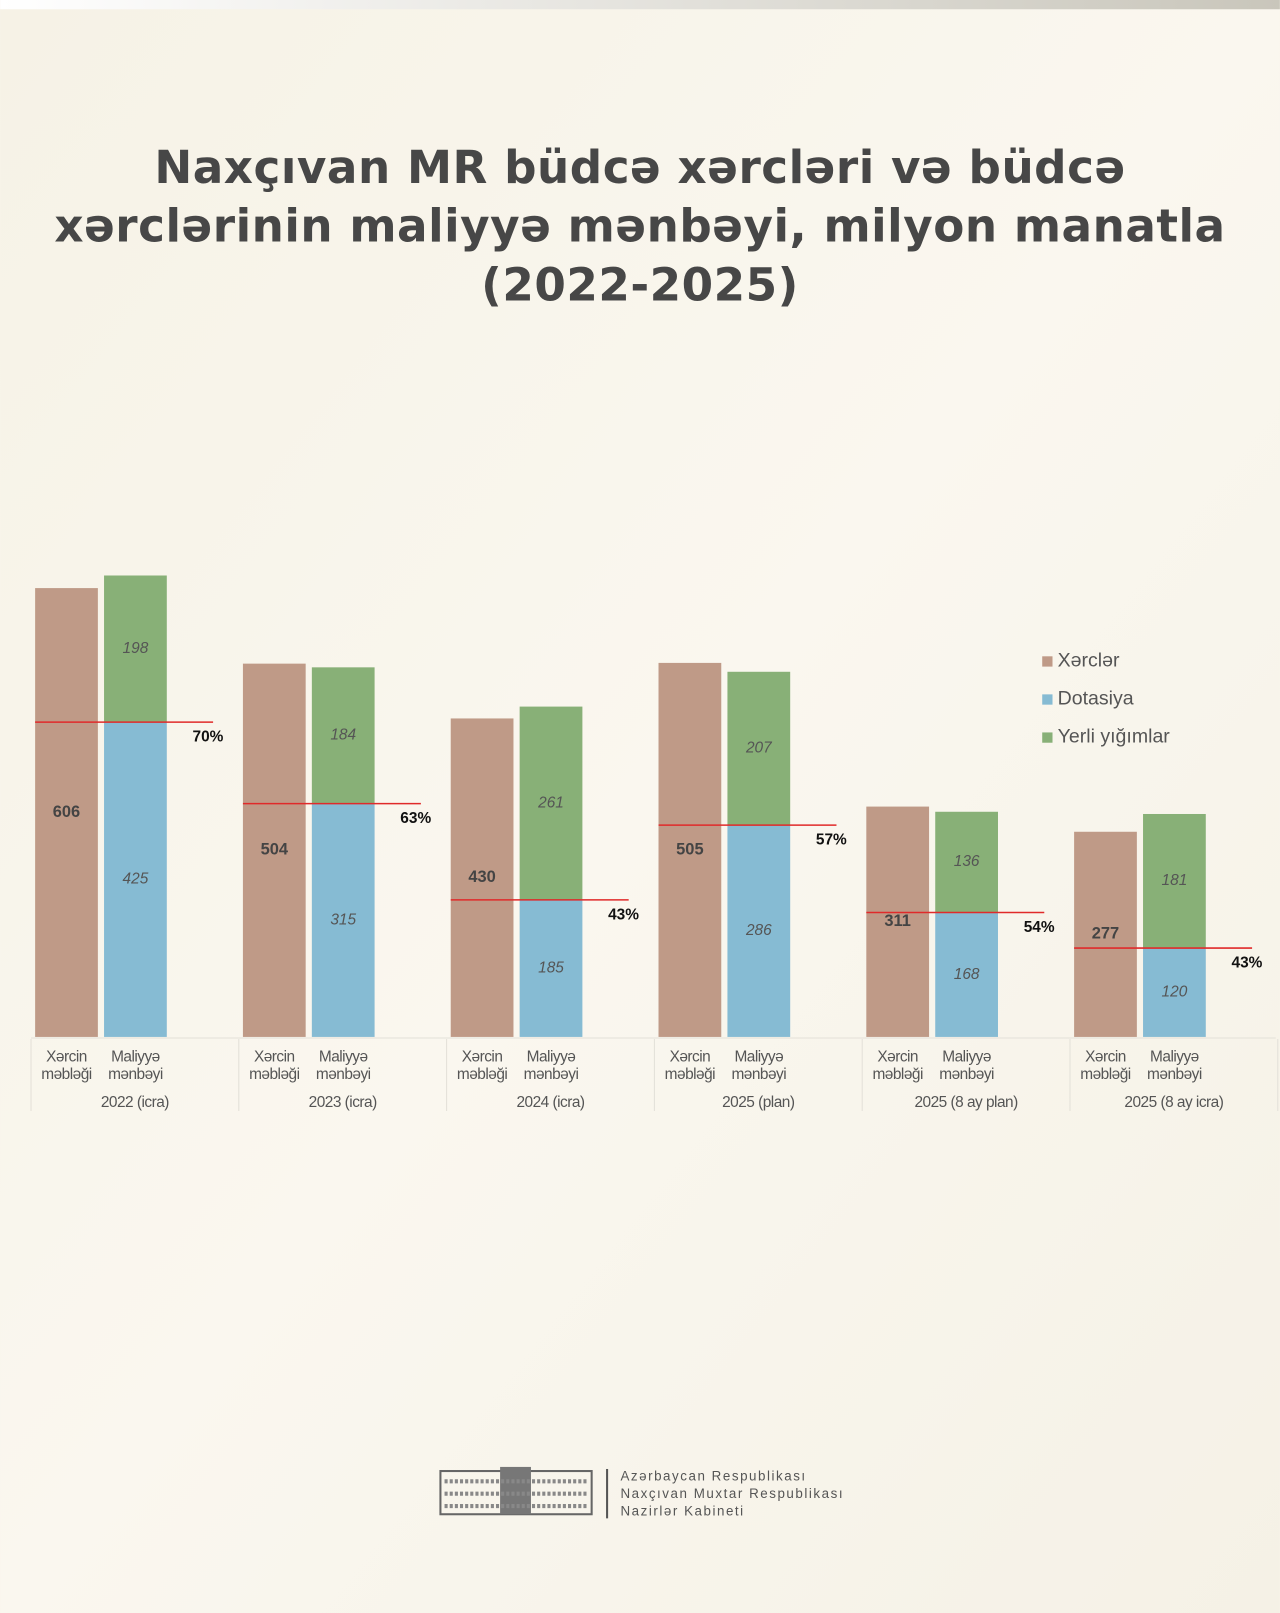 This screenshot has height=1613, width=1280. I want to click on footer-text: Nazirlər Kabineti, so click(682, 1511).